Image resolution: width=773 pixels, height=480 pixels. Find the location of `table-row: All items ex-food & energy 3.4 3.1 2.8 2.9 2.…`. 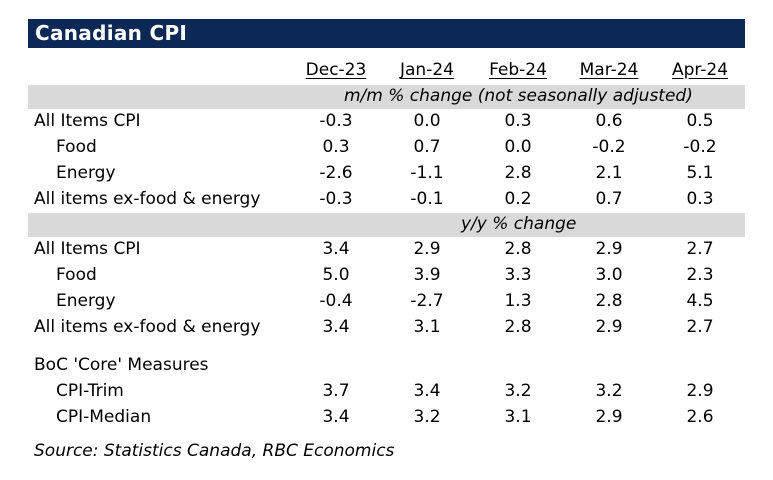

table-row: All items ex-food & energy 3.4 3.1 2.8 2.9 2.… is located at coordinates (386, 330).